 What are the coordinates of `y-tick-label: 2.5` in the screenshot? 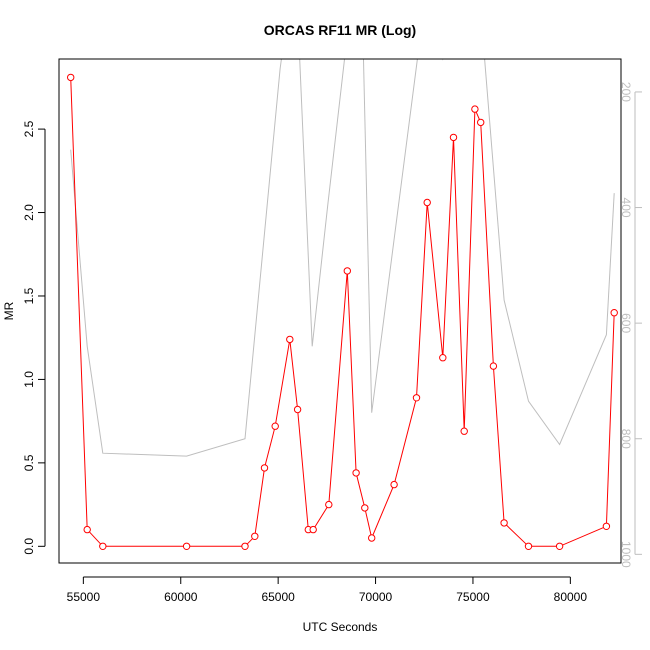 It's located at (29, 128).